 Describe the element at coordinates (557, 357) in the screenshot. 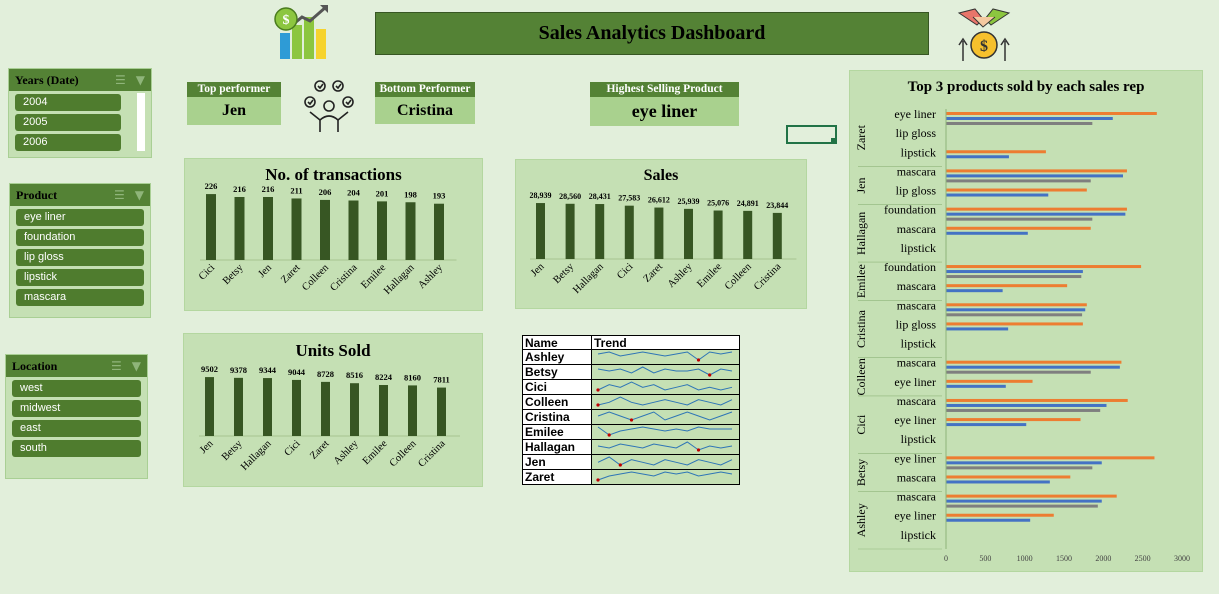

I see `trend-rep-name: Ashley` at that location.